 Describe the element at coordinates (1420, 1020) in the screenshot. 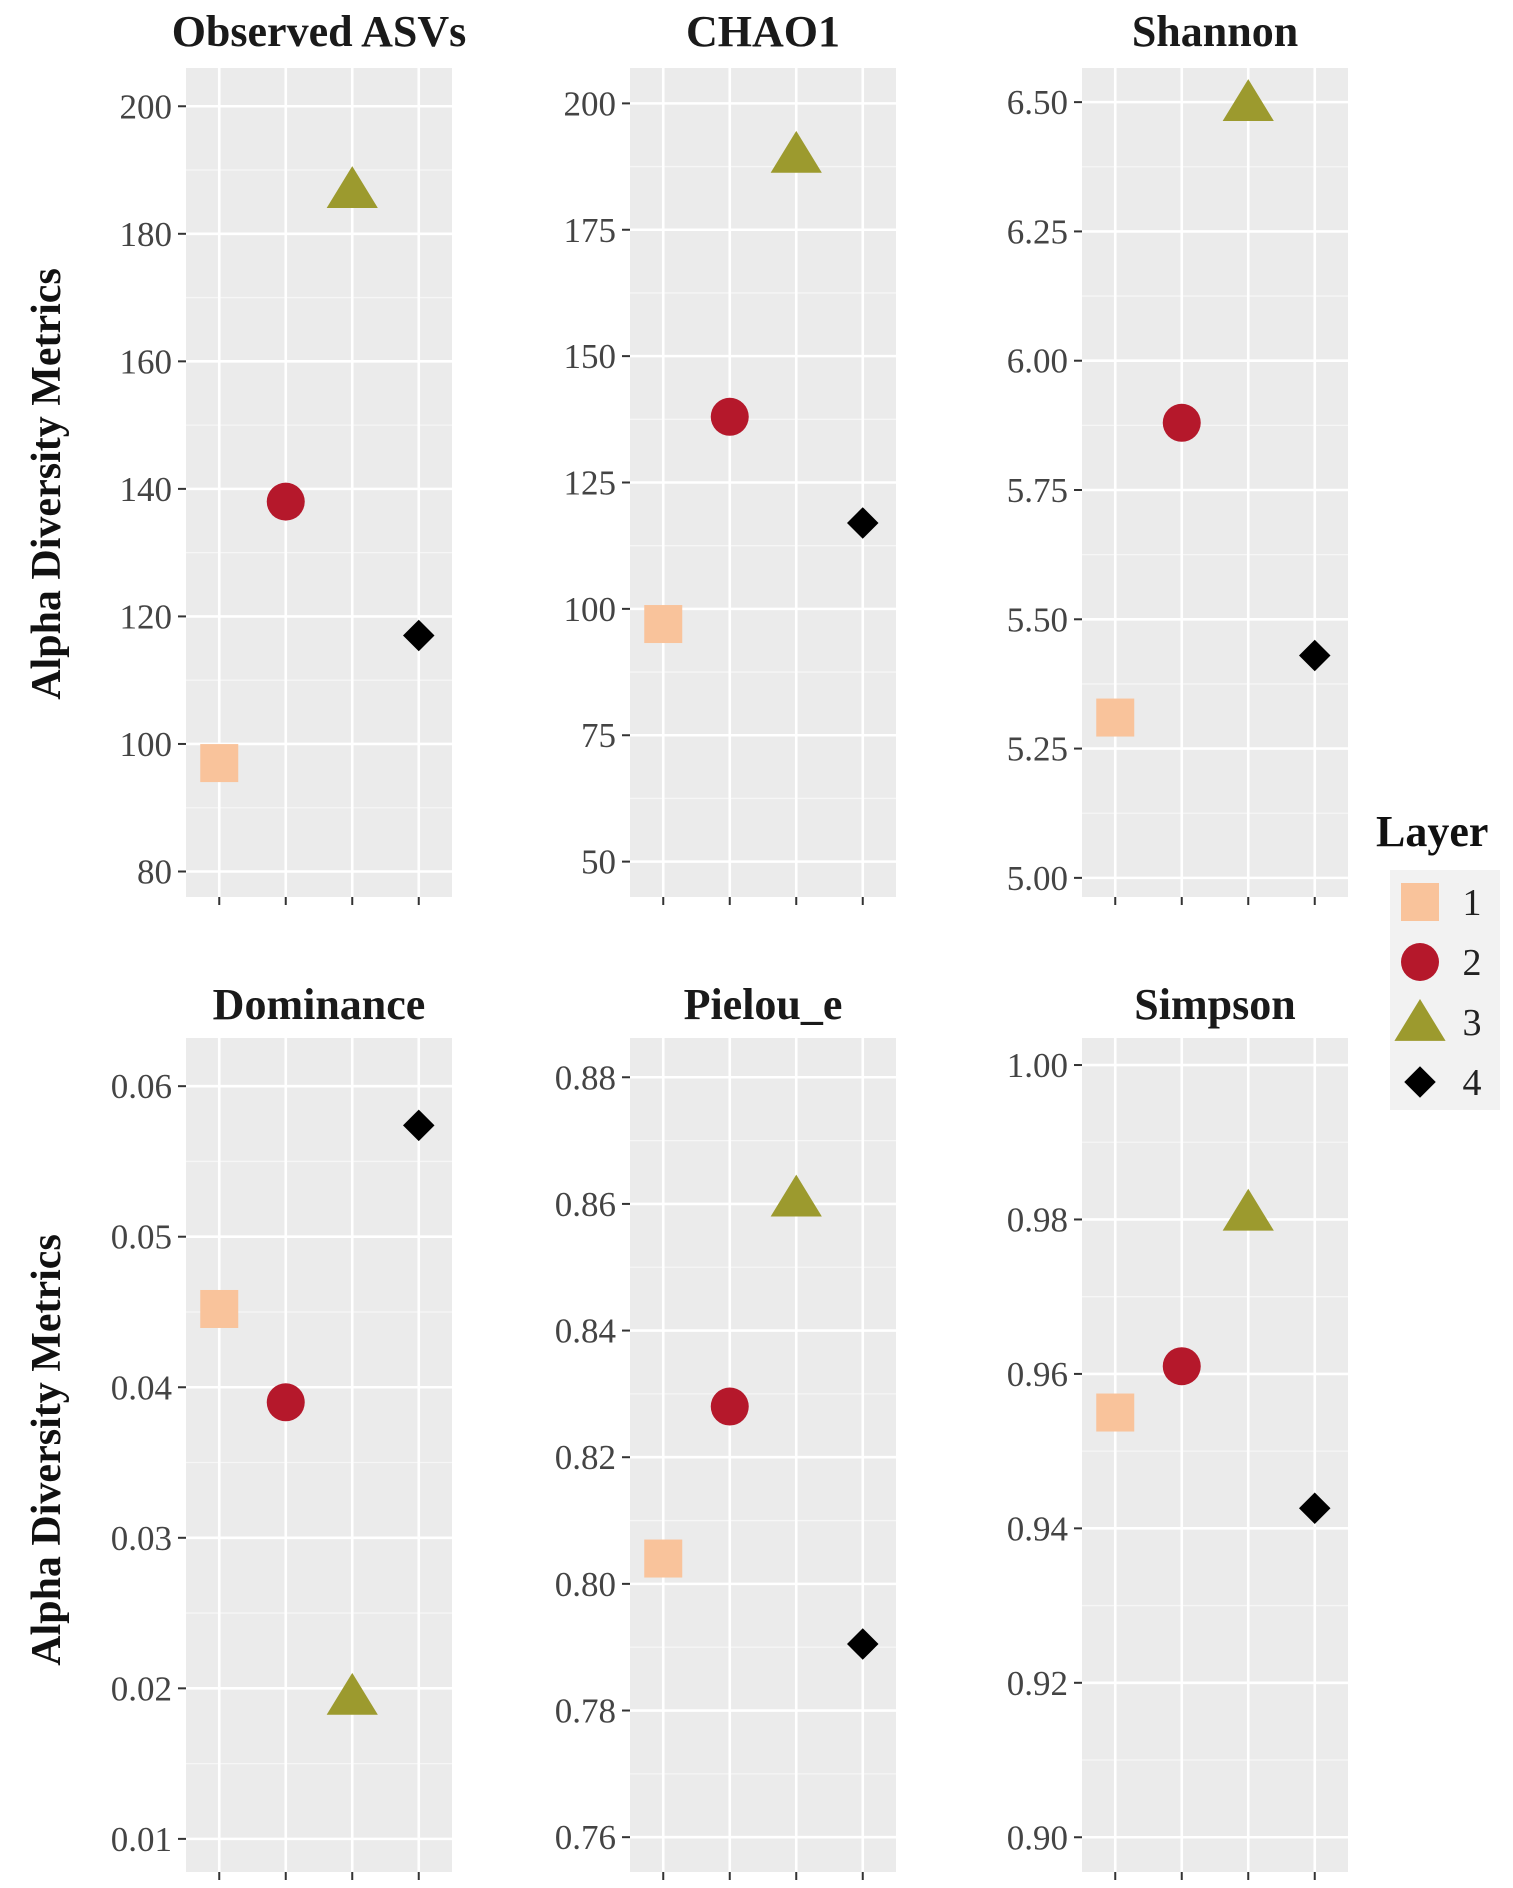

I see `legend-key-triangle` at that location.